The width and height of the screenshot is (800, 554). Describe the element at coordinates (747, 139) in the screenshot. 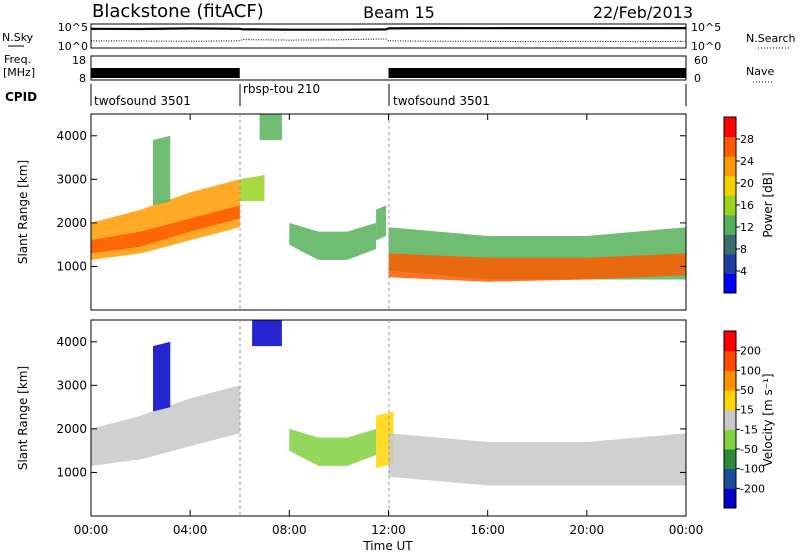

I see `power-colorbar-tick: 28` at that location.